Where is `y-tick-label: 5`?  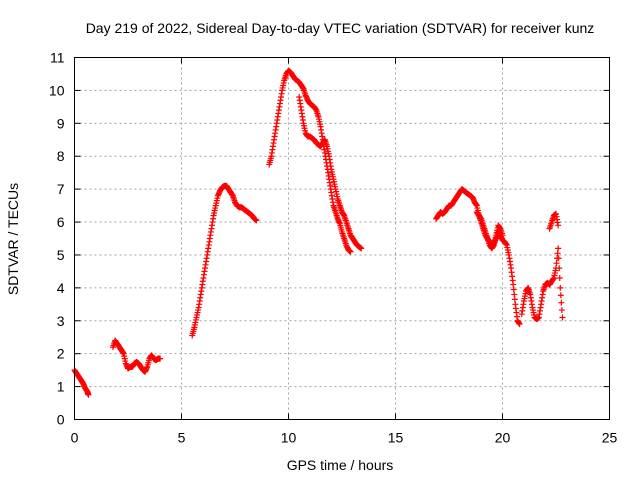
y-tick-label: 5 is located at coordinates (61, 255).